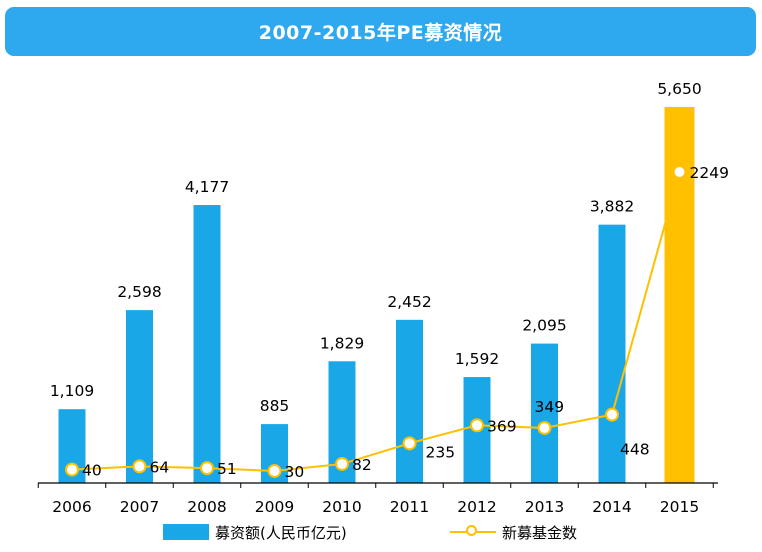  What do you see at coordinates (502, 426) in the screenshot?
I see `line-value-label: 369` at bounding box center [502, 426].